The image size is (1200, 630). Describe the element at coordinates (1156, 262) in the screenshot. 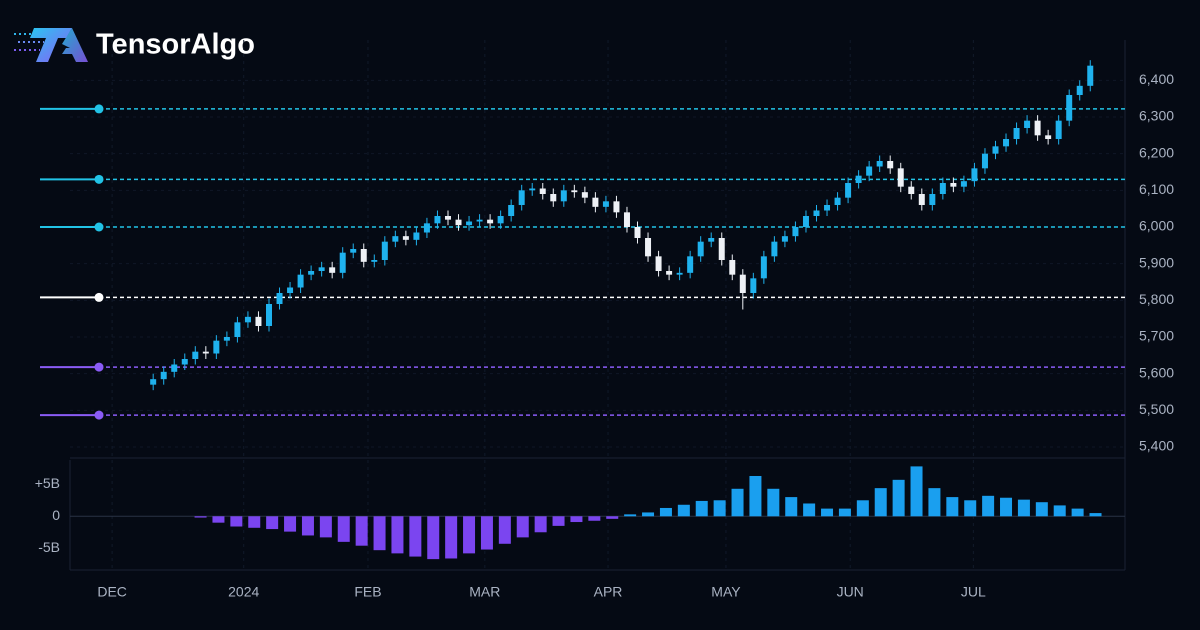

I see `y-tick-label: 5,900` at that location.